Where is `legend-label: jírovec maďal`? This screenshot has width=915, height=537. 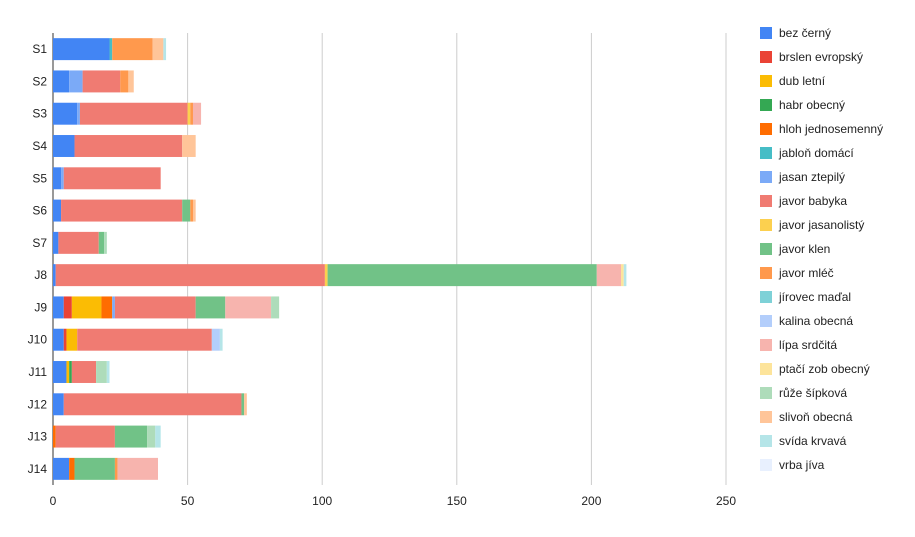
legend-label: jírovec maďal is located at coordinates (814, 297).